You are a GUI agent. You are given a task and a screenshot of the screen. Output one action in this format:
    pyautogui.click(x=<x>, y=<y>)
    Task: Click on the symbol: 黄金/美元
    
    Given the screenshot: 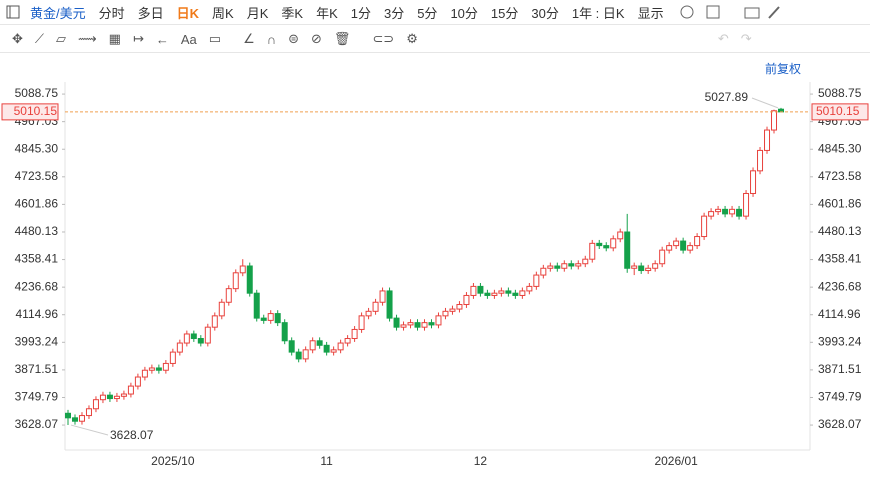 What is the action you would take?
    pyautogui.click(x=58, y=13)
    